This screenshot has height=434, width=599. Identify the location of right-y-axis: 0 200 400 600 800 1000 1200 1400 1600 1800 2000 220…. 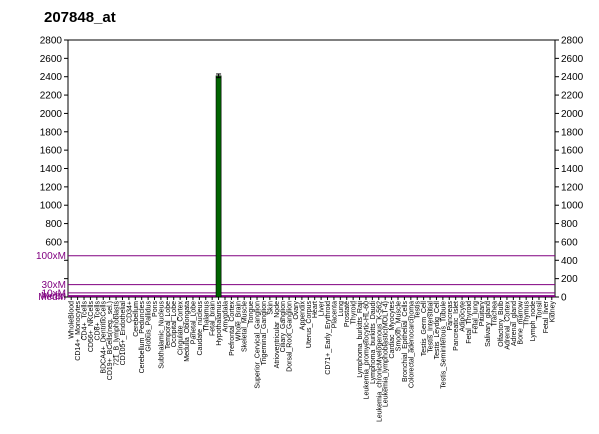
(569, 170).